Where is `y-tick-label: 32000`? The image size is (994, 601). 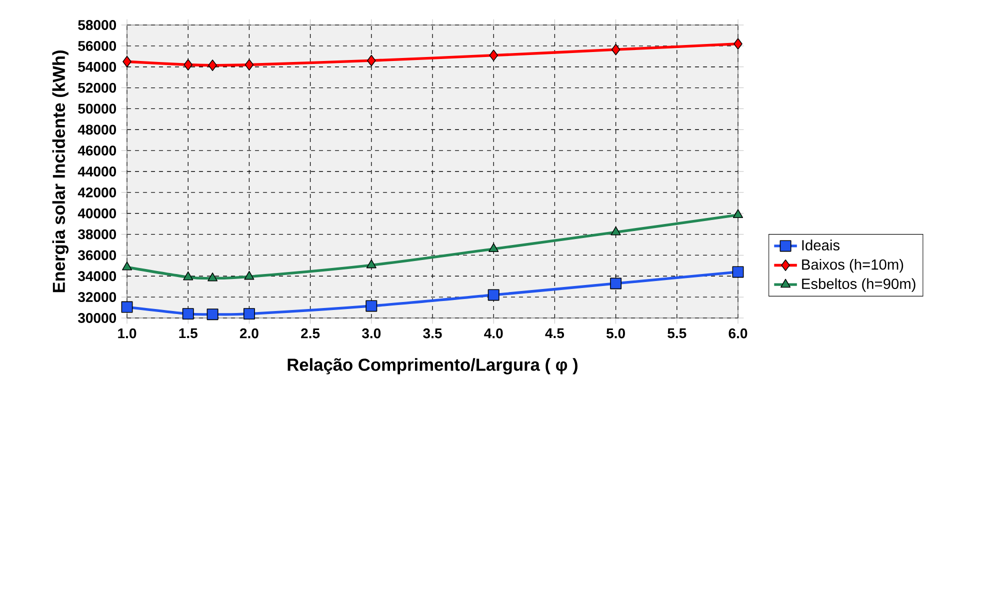 y-tick-label: 32000 is located at coordinates (97, 297).